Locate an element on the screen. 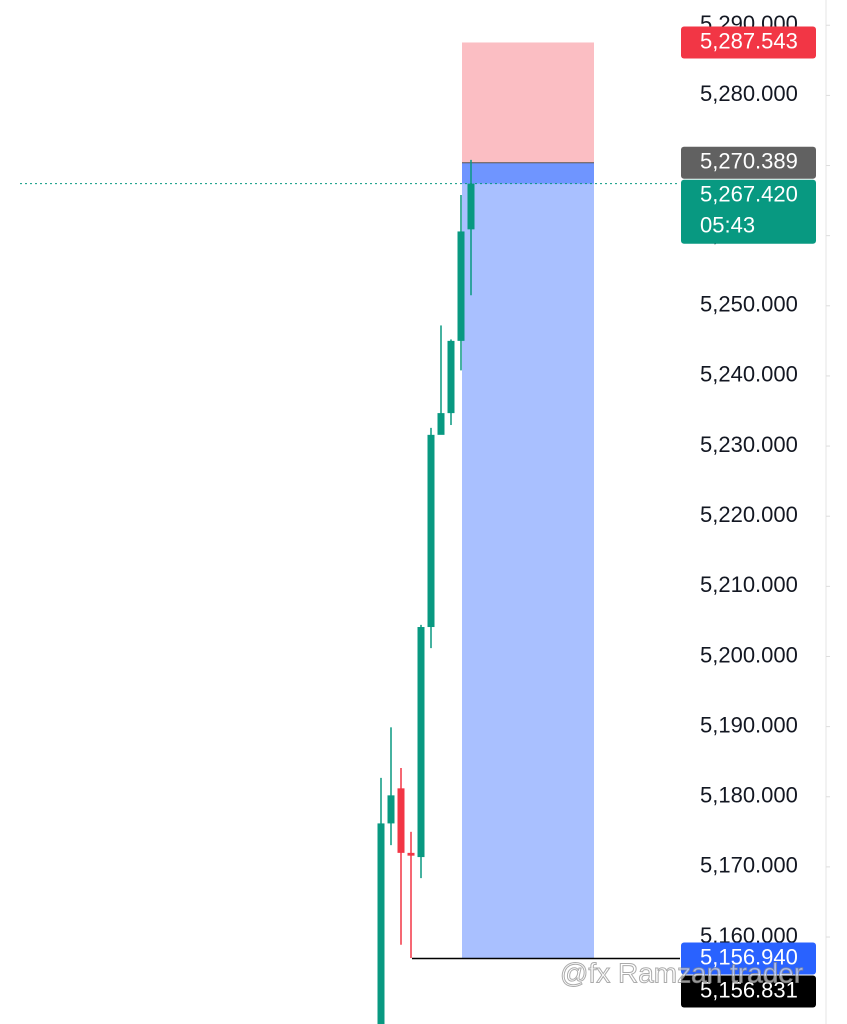 The width and height of the screenshot is (847, 1024). price-label-text: 5,270.389 is located at coordinates (749, 161).